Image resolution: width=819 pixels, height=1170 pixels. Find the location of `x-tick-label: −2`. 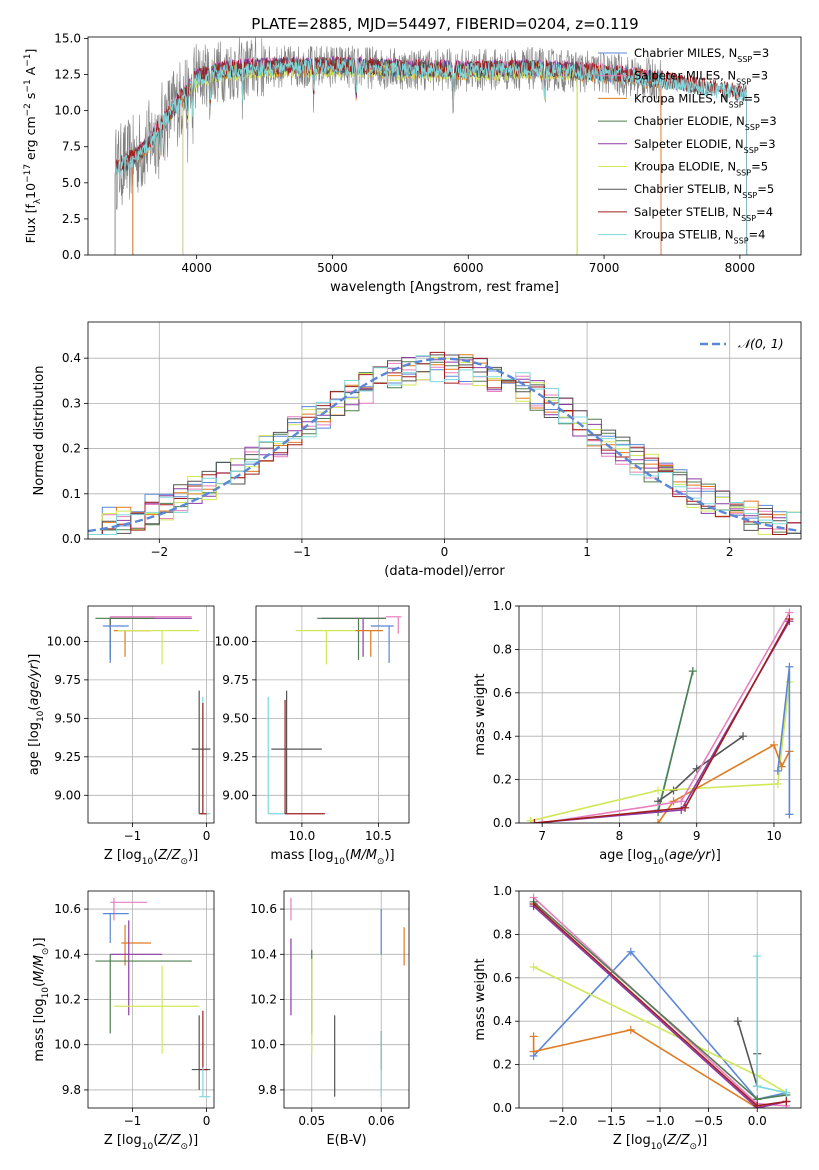

x-tick-label: −2 is located at coordinates (159, 552).